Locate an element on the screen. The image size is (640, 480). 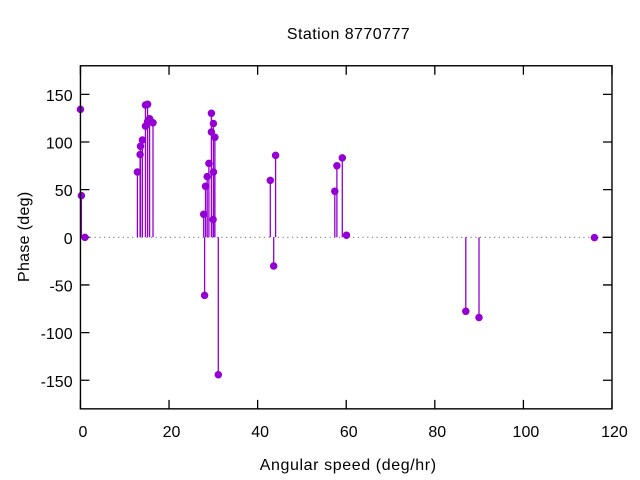
svg-text: 80 is located at coordinates (437, 432).